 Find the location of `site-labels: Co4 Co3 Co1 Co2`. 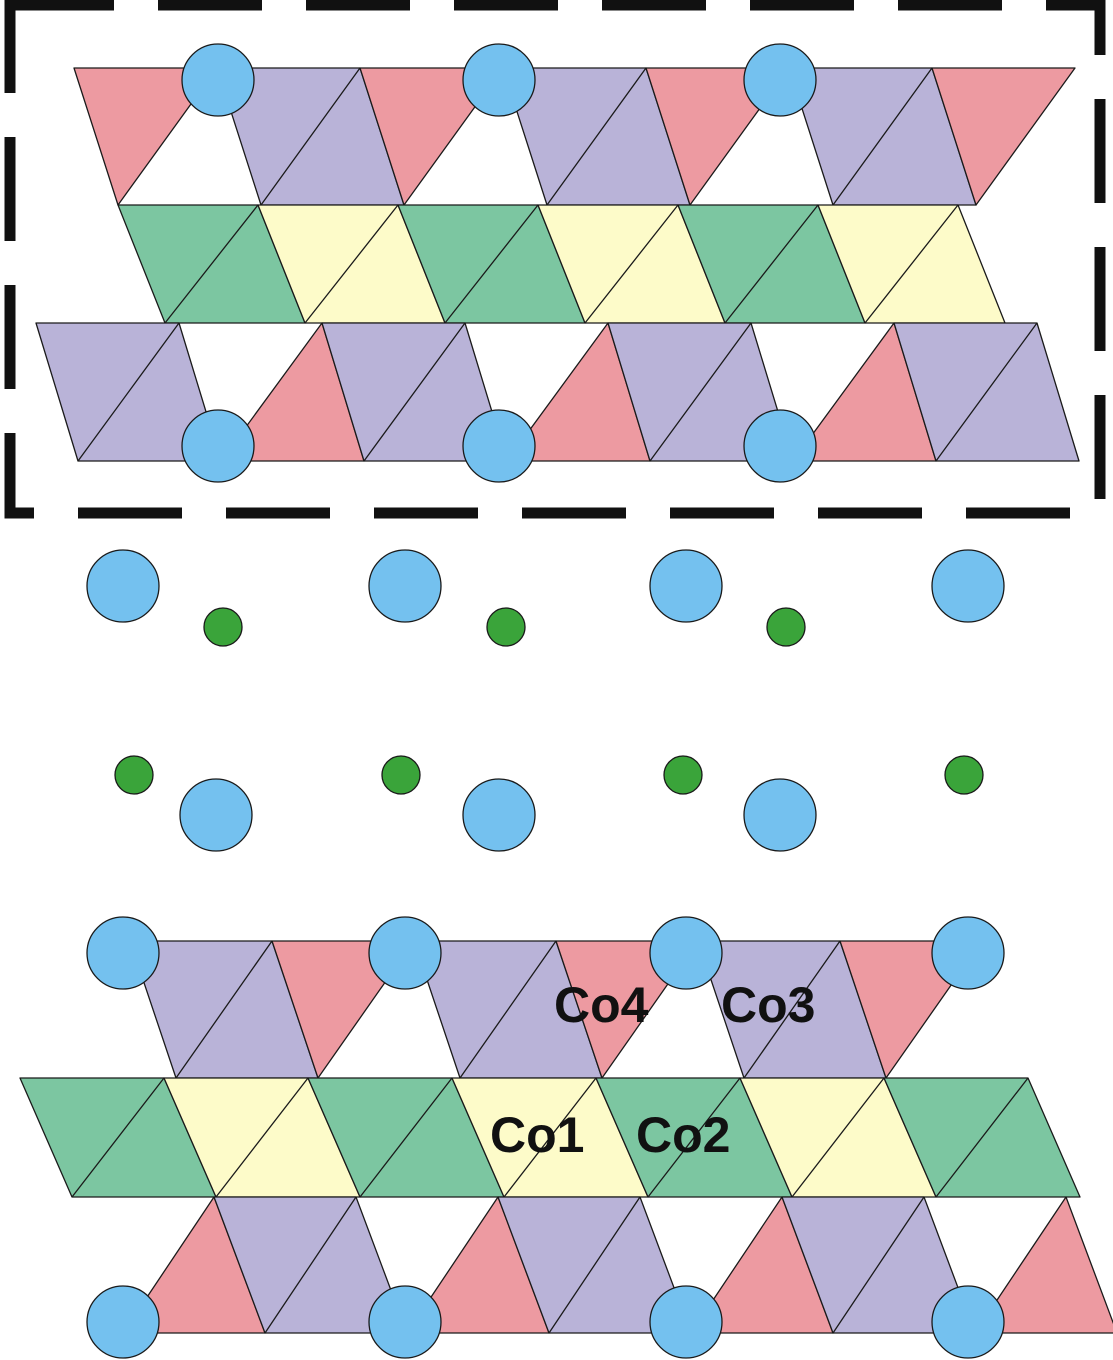

site-labels: Co4 Co3 Co1 Co2 is located at coordinates (652, 1070).